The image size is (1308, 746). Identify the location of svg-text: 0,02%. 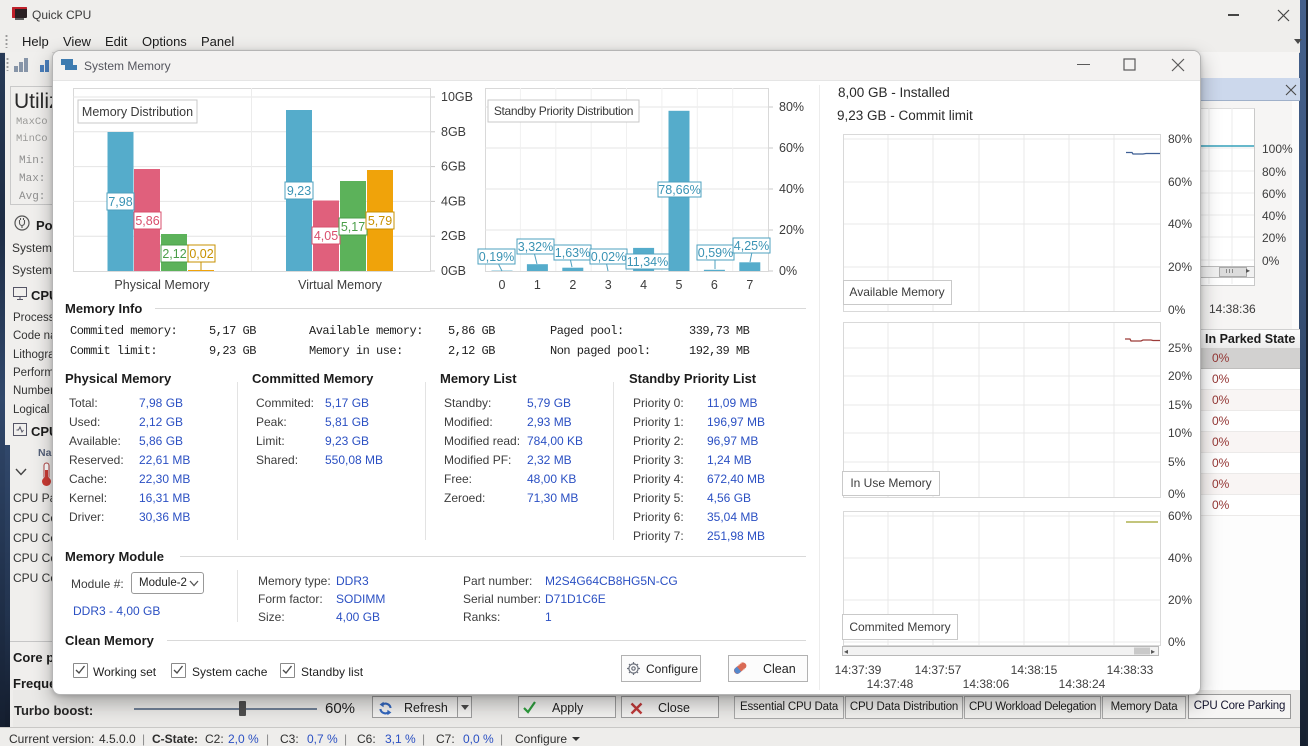
(608, 257).